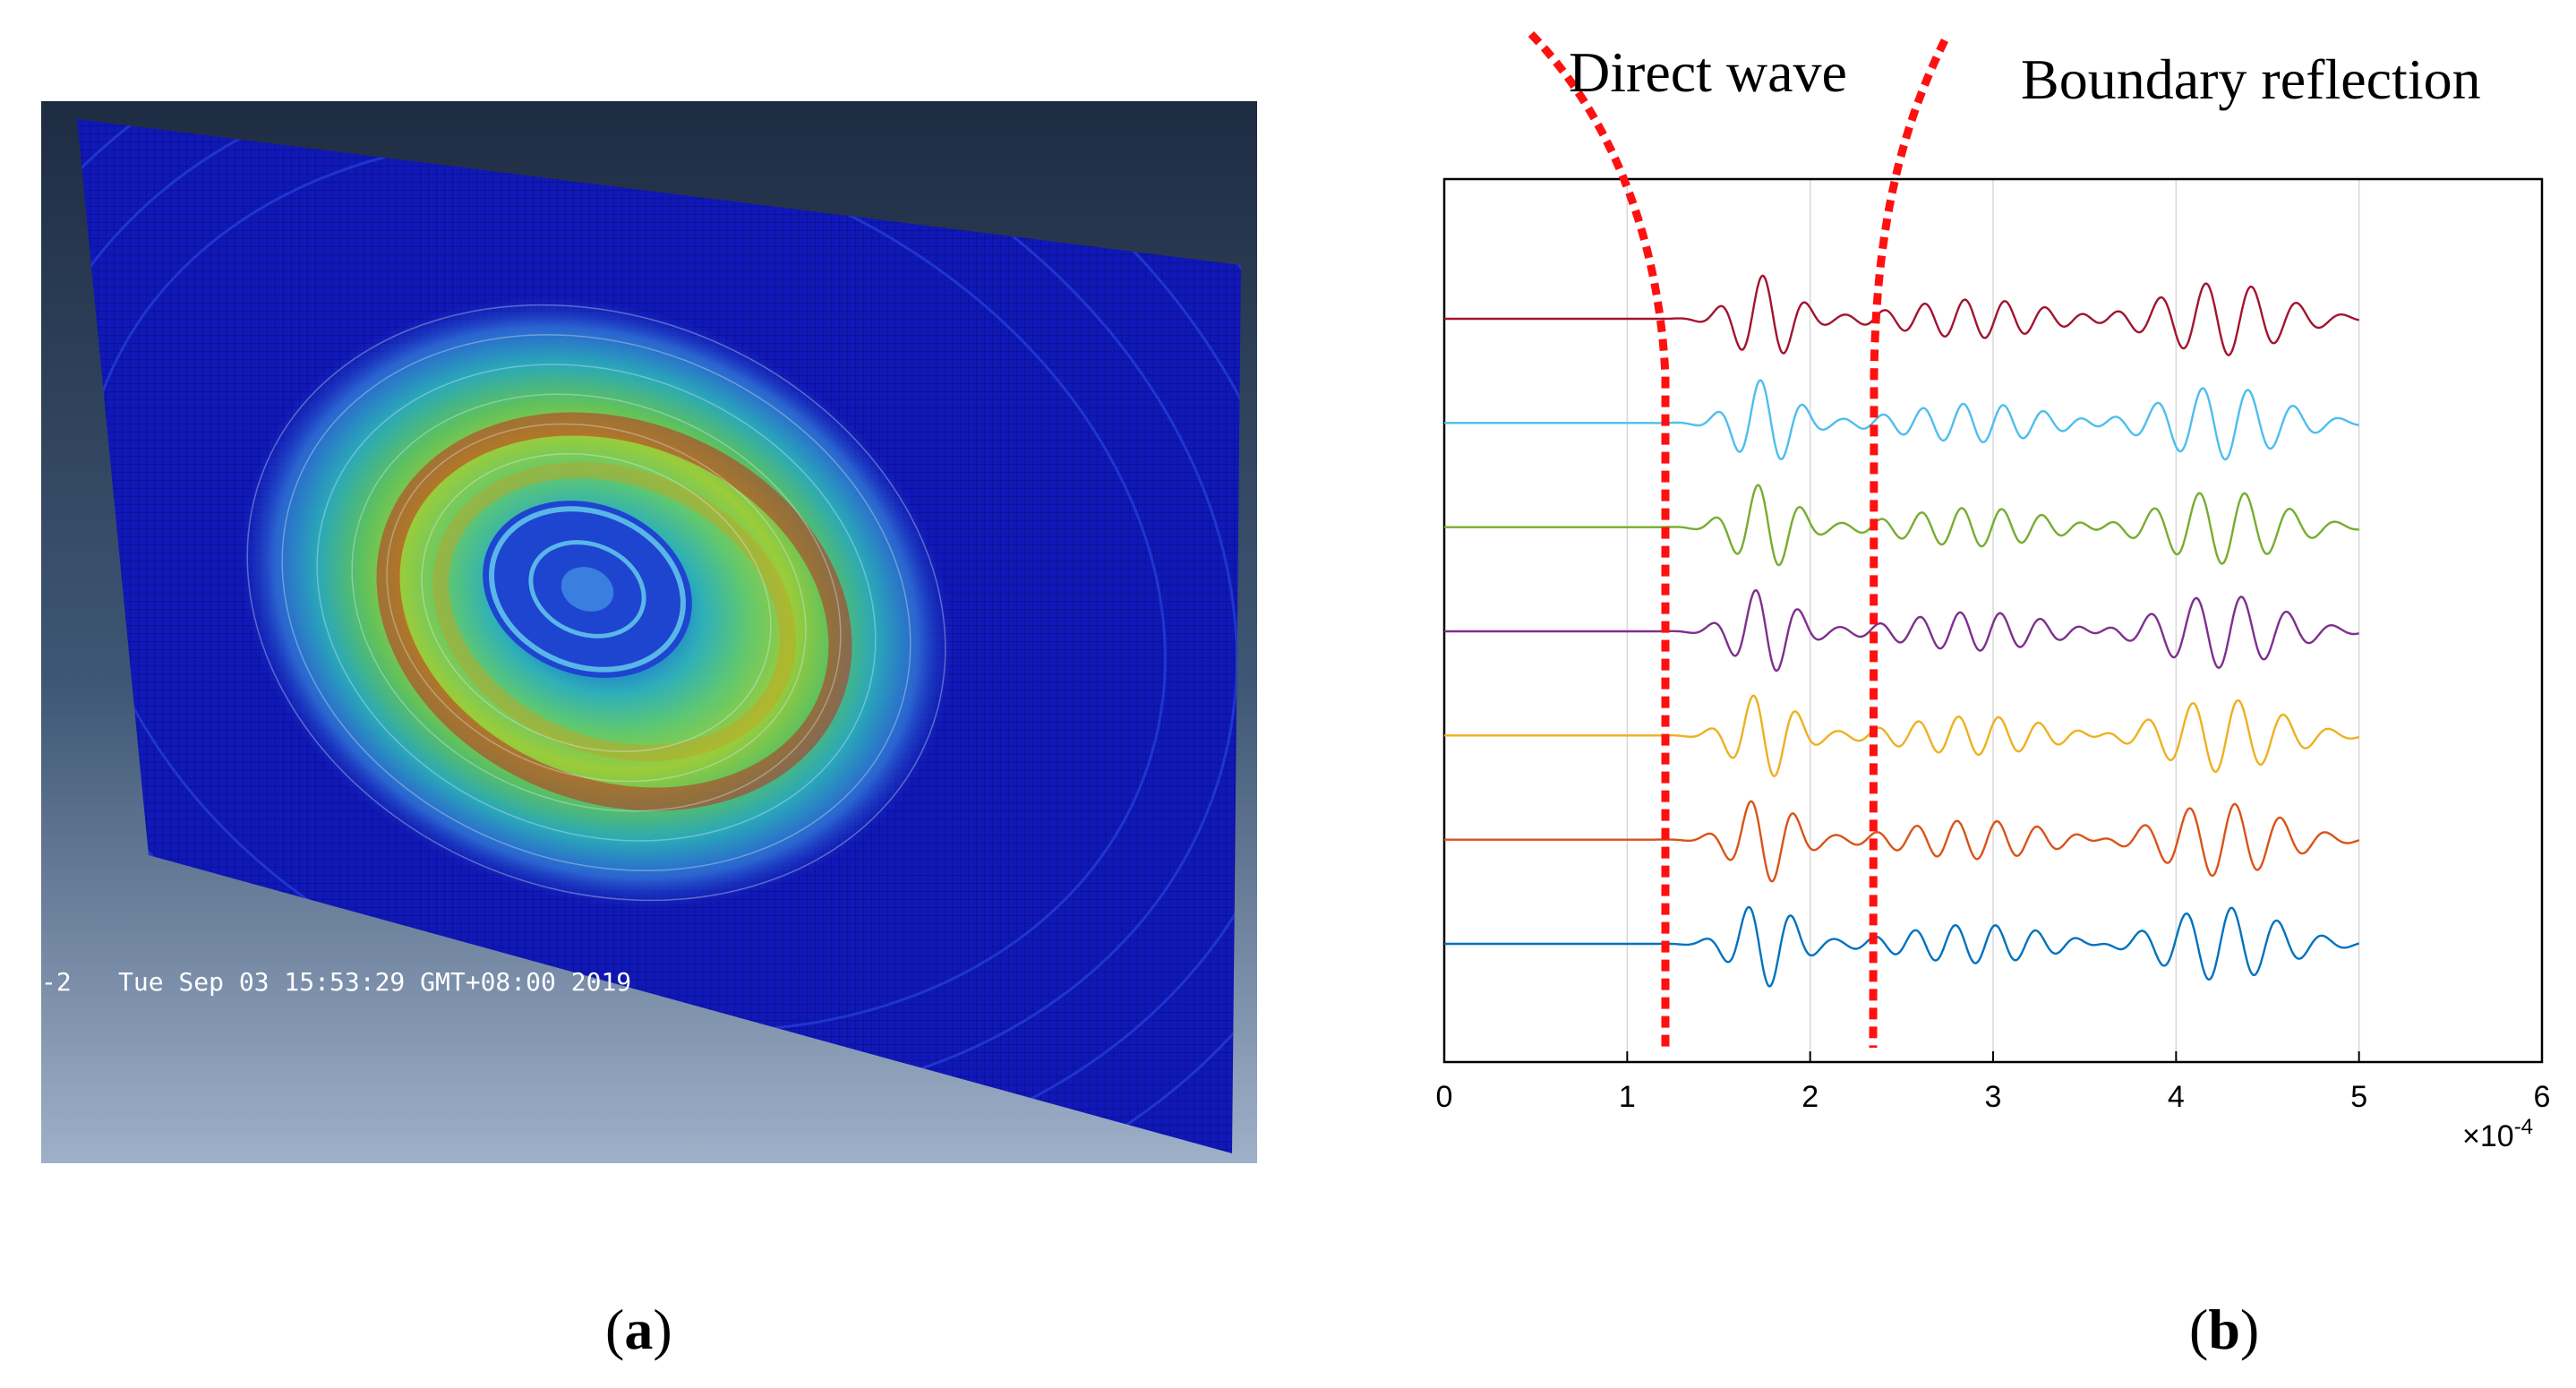 Image resolution: width=2576 pixels, height=1388 pixels. Describe the element at coordinates (1627, 1097) in the screenshot. I see `x-tick-label: 1` at that location.